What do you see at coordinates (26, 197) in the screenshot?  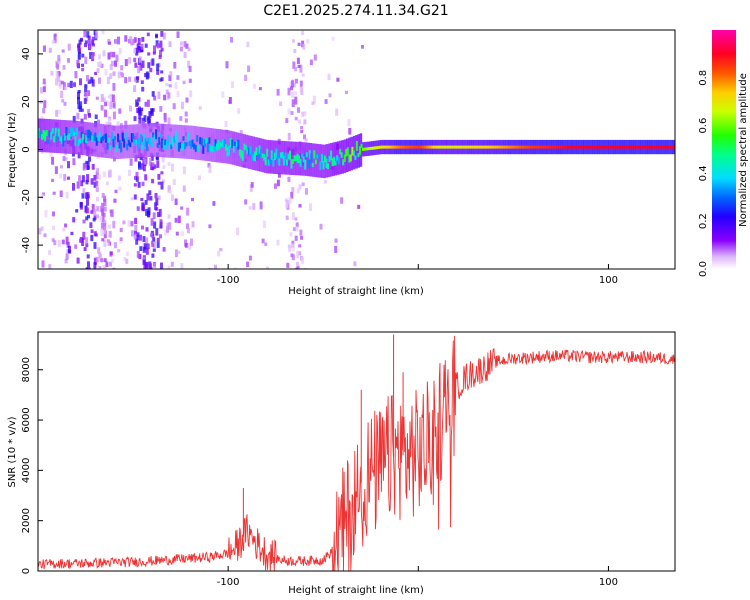 I see `spectrogram-y-tick-label: -20` at bounding box center [26, 197].